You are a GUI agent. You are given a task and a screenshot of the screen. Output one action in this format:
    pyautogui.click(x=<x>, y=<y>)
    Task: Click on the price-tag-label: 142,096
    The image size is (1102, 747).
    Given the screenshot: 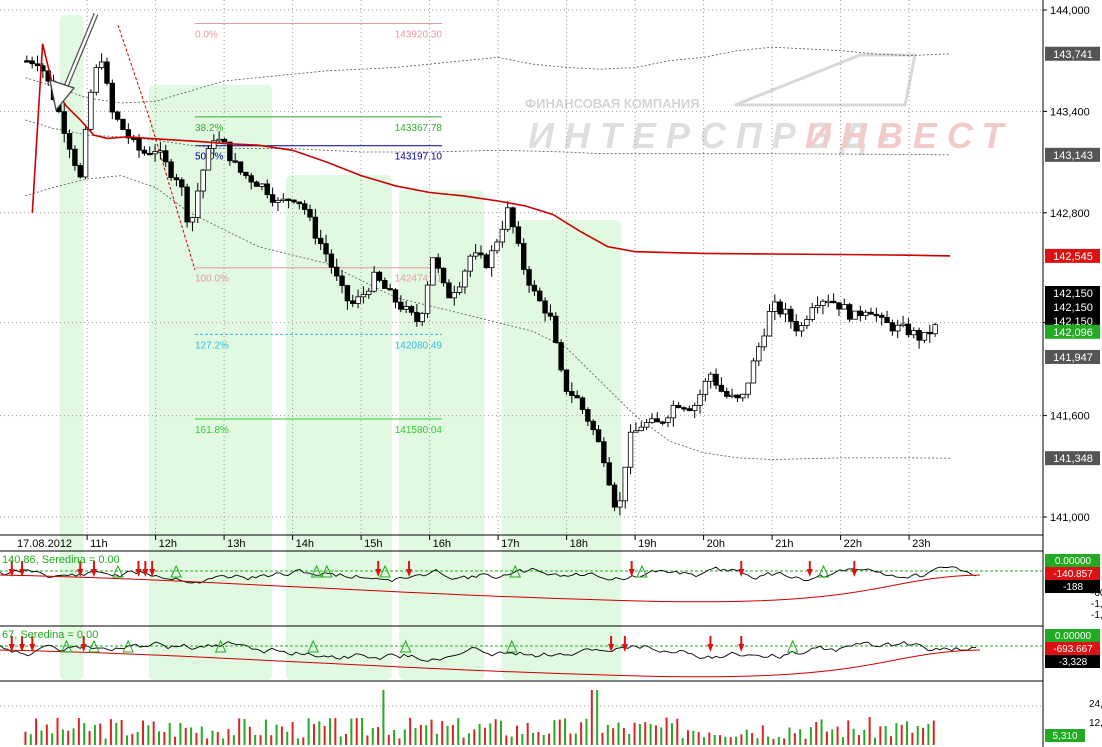 What is the action you would take?
    pyautogui.click(x=1073, y=333)
    